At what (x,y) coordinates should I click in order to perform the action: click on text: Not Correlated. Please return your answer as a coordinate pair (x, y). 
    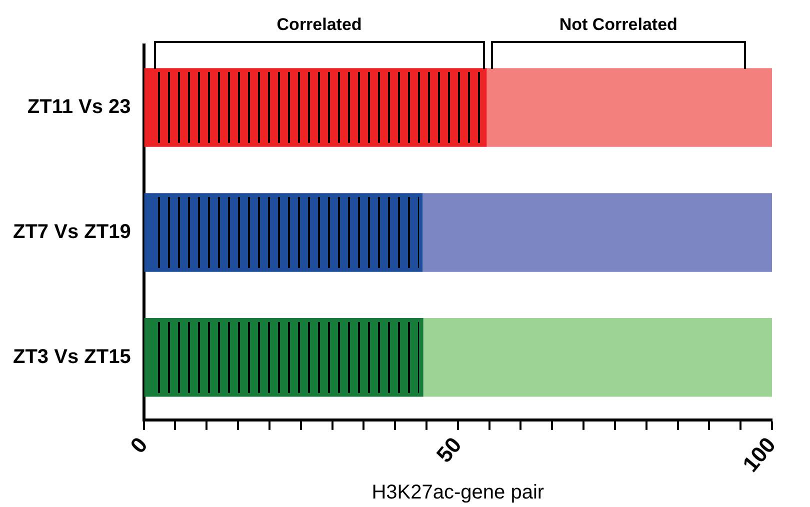
    Looking at the image, I should click on (618, 25).